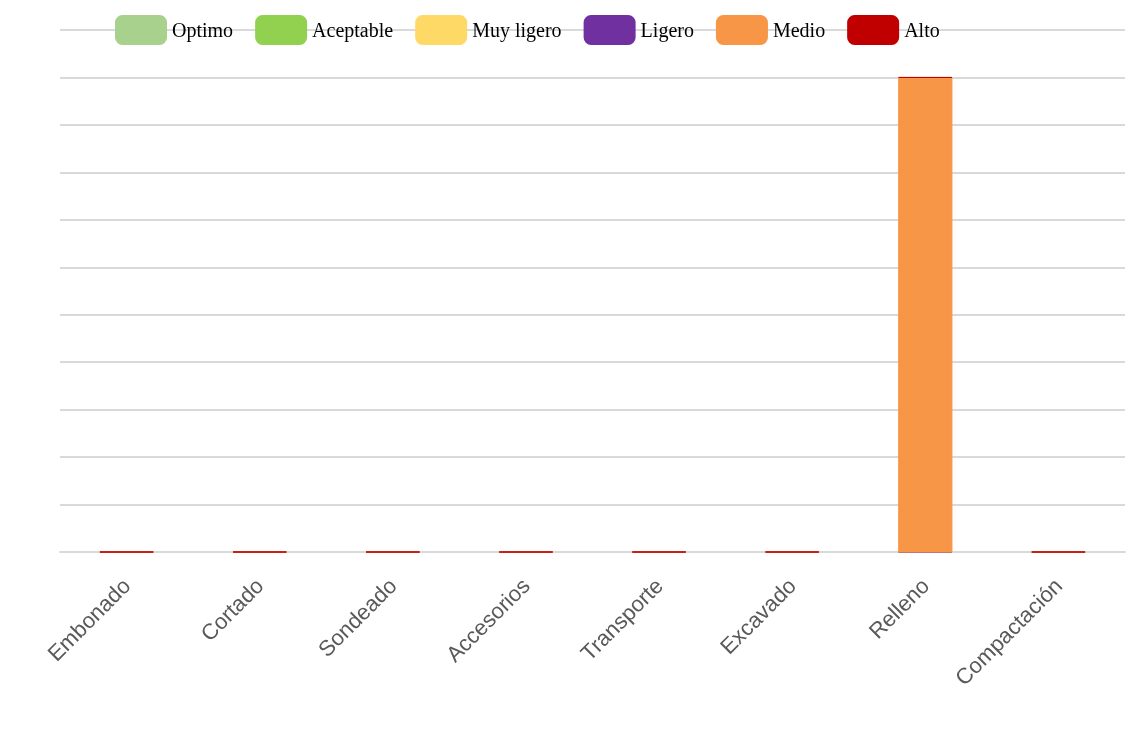 The height and width of the screenshot is (742, 1135). Describe the element at coordinates (799, 30) in the screenshot. I see `legend-label: Medio` at that location.